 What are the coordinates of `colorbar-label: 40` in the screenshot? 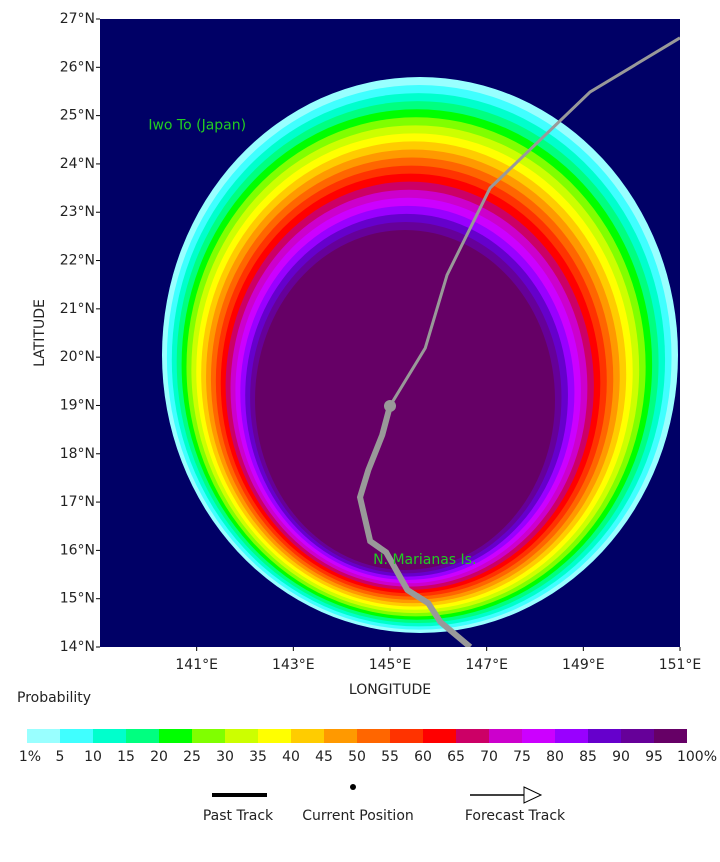 It's located at (291, 757).